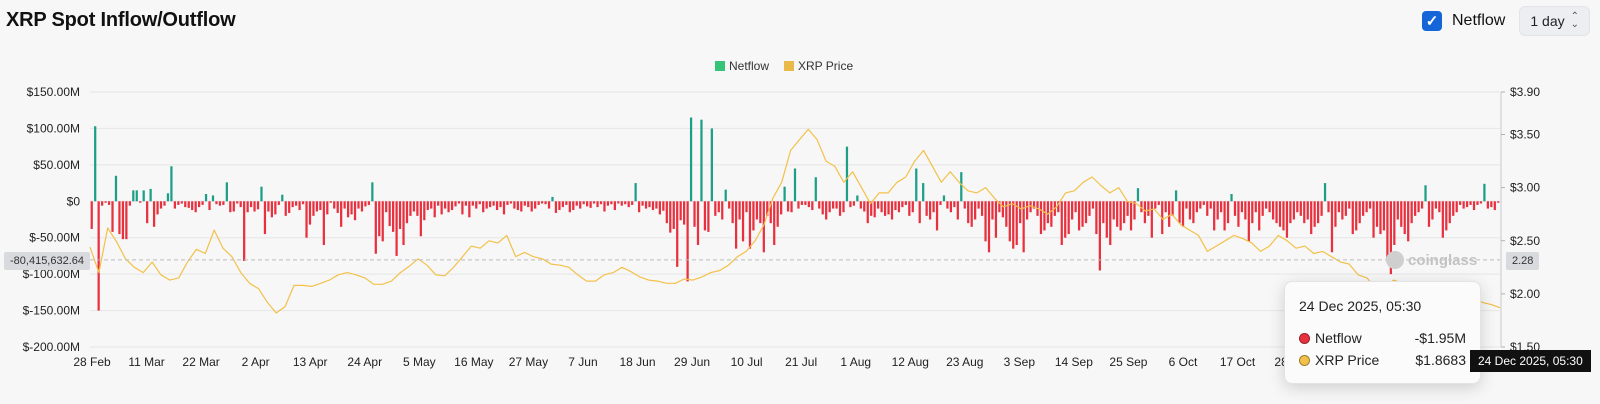  Describe the element at coordinates (419, 362) in the screenshot. I see `x-tick-label: 5 May` at that location.